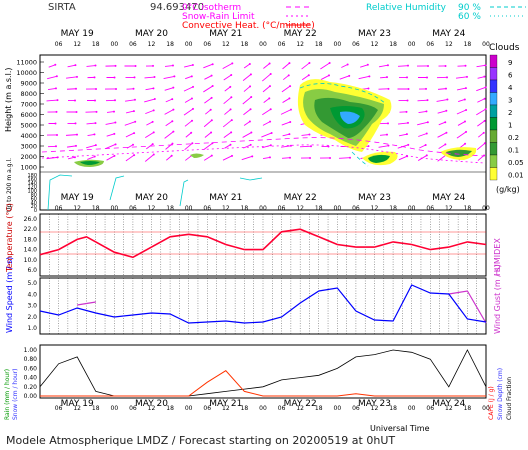  What do you see at coordinates (32, 192) in the screenshot?
I see `agl-tick-label: 100` at bounding box center [32, 192].